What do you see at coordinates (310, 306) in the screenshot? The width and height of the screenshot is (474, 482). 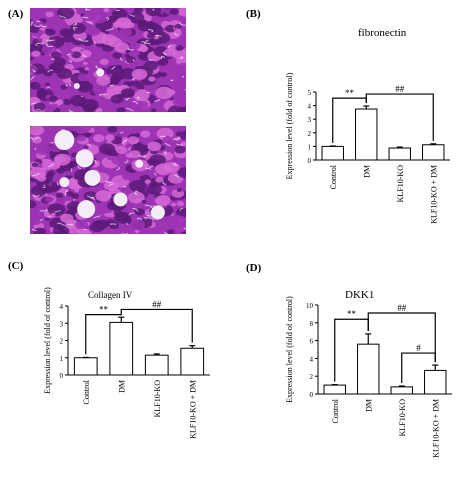 I see `y-tick-label: 10` at bounding box center [310, 306].